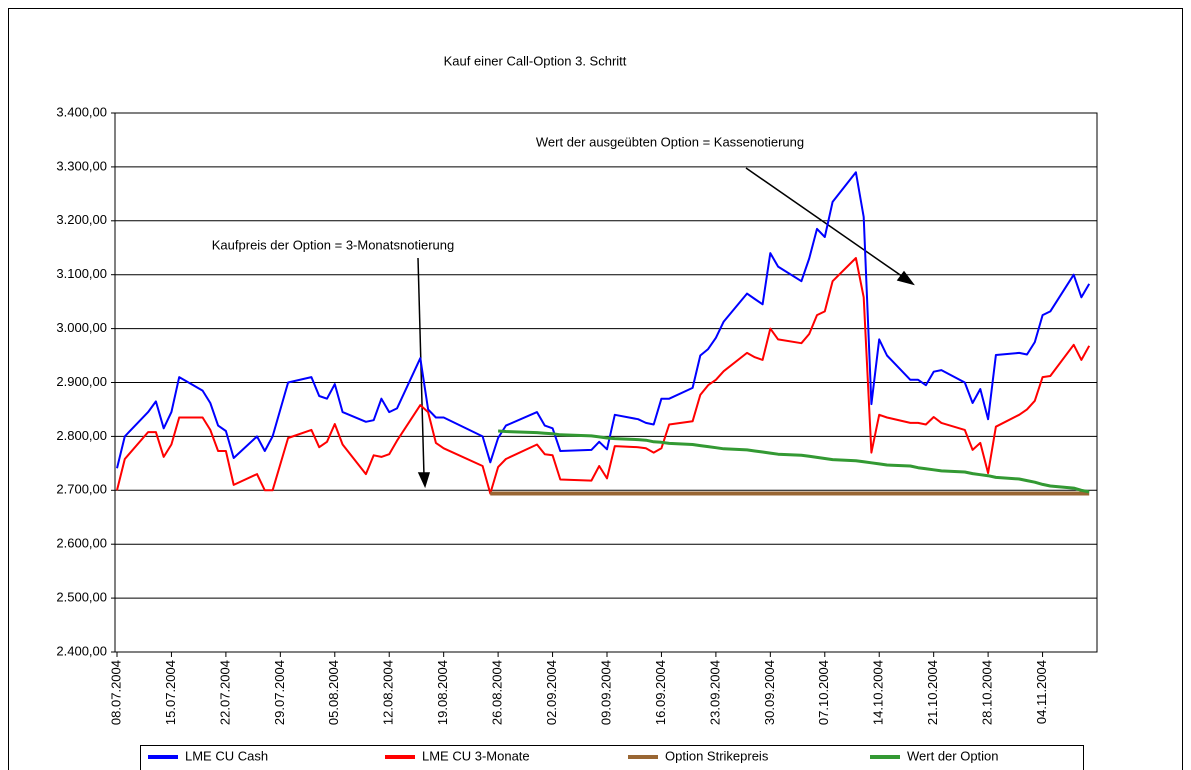 This screenshot has width=1191, height=770. What do you see at coordinates (224, 692) in the screenshot?
I see `x-tick-label: 22.07.2004` at bounding box center [224, 692].